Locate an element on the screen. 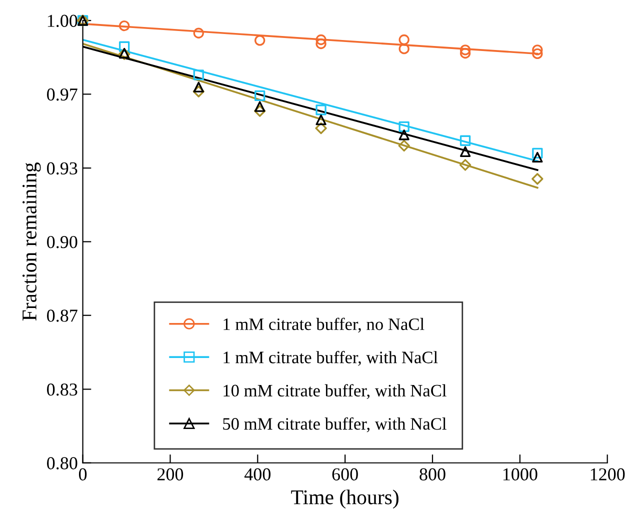 Image resolution: width=632 pixels, height=526 pixels. y-tick-label: 0.93 is located at coordinates (62, 168).